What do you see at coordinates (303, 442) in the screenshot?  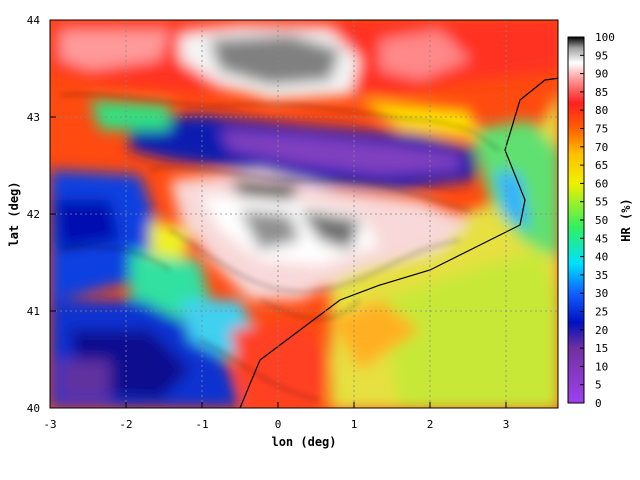 I see `x-axis-label: lon (deg)` at bounding box center [303, 442].